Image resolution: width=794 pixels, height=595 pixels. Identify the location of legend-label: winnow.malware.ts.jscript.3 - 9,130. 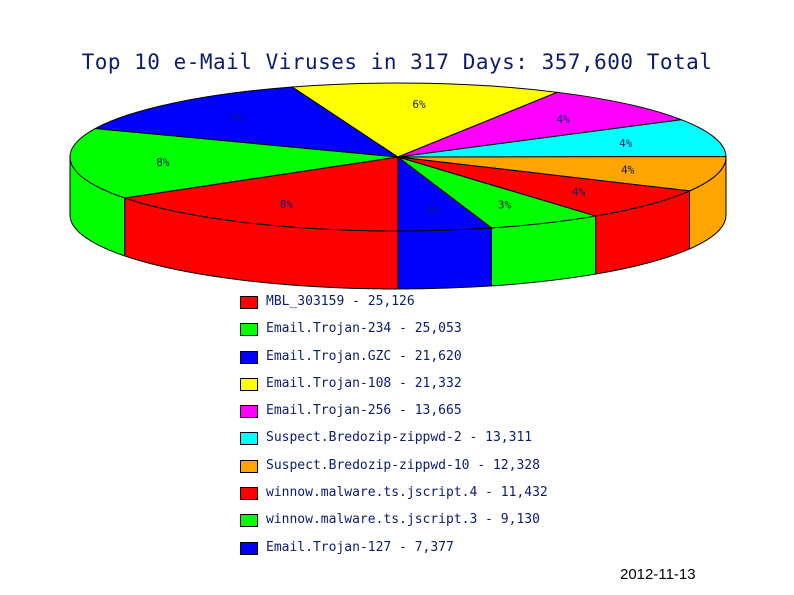
(403, 520).